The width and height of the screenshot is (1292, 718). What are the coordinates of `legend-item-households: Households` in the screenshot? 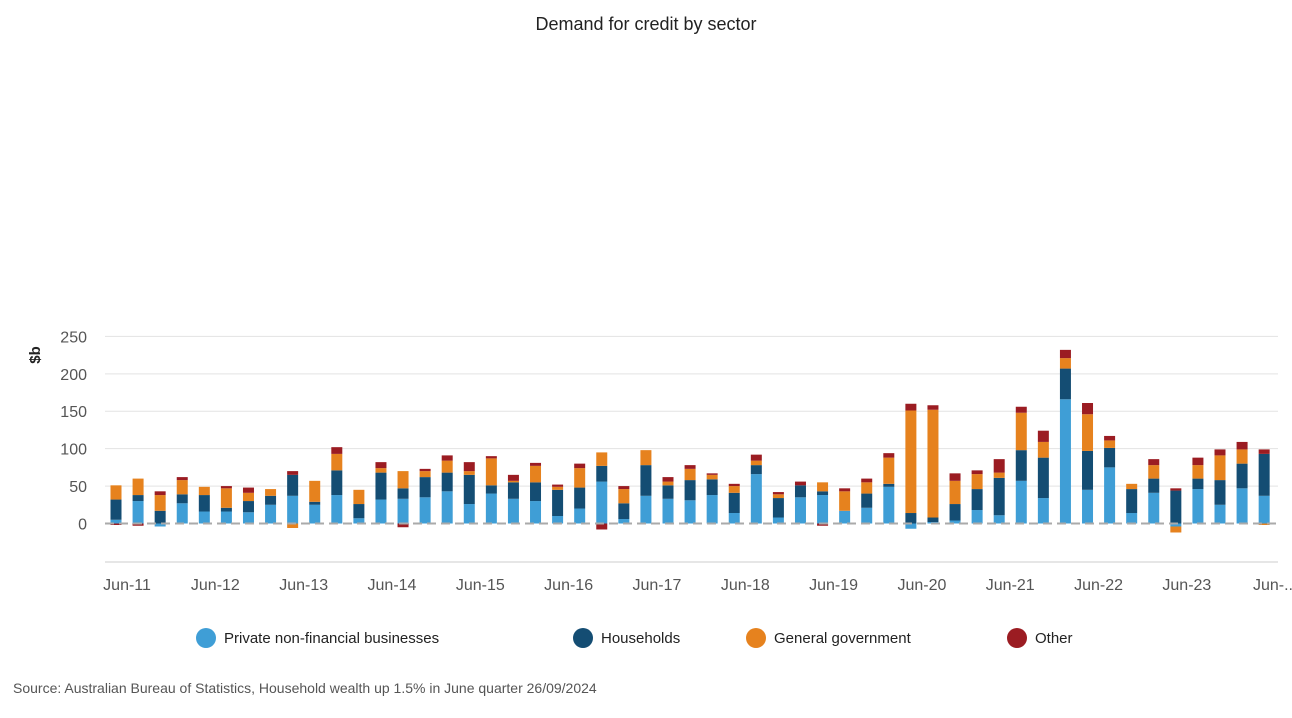 It's located at (626, 638).